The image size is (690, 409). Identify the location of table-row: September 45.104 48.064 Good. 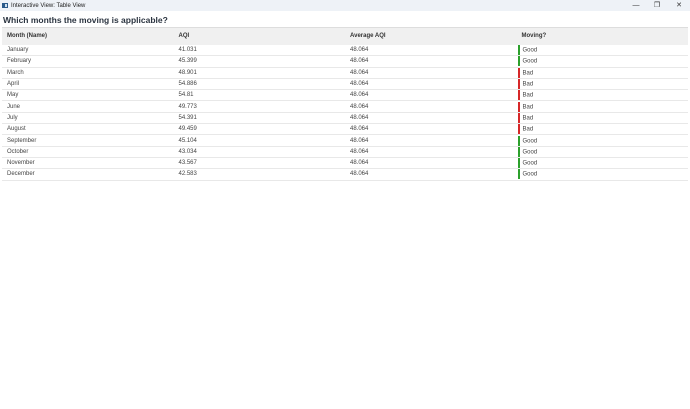
(345, 140).